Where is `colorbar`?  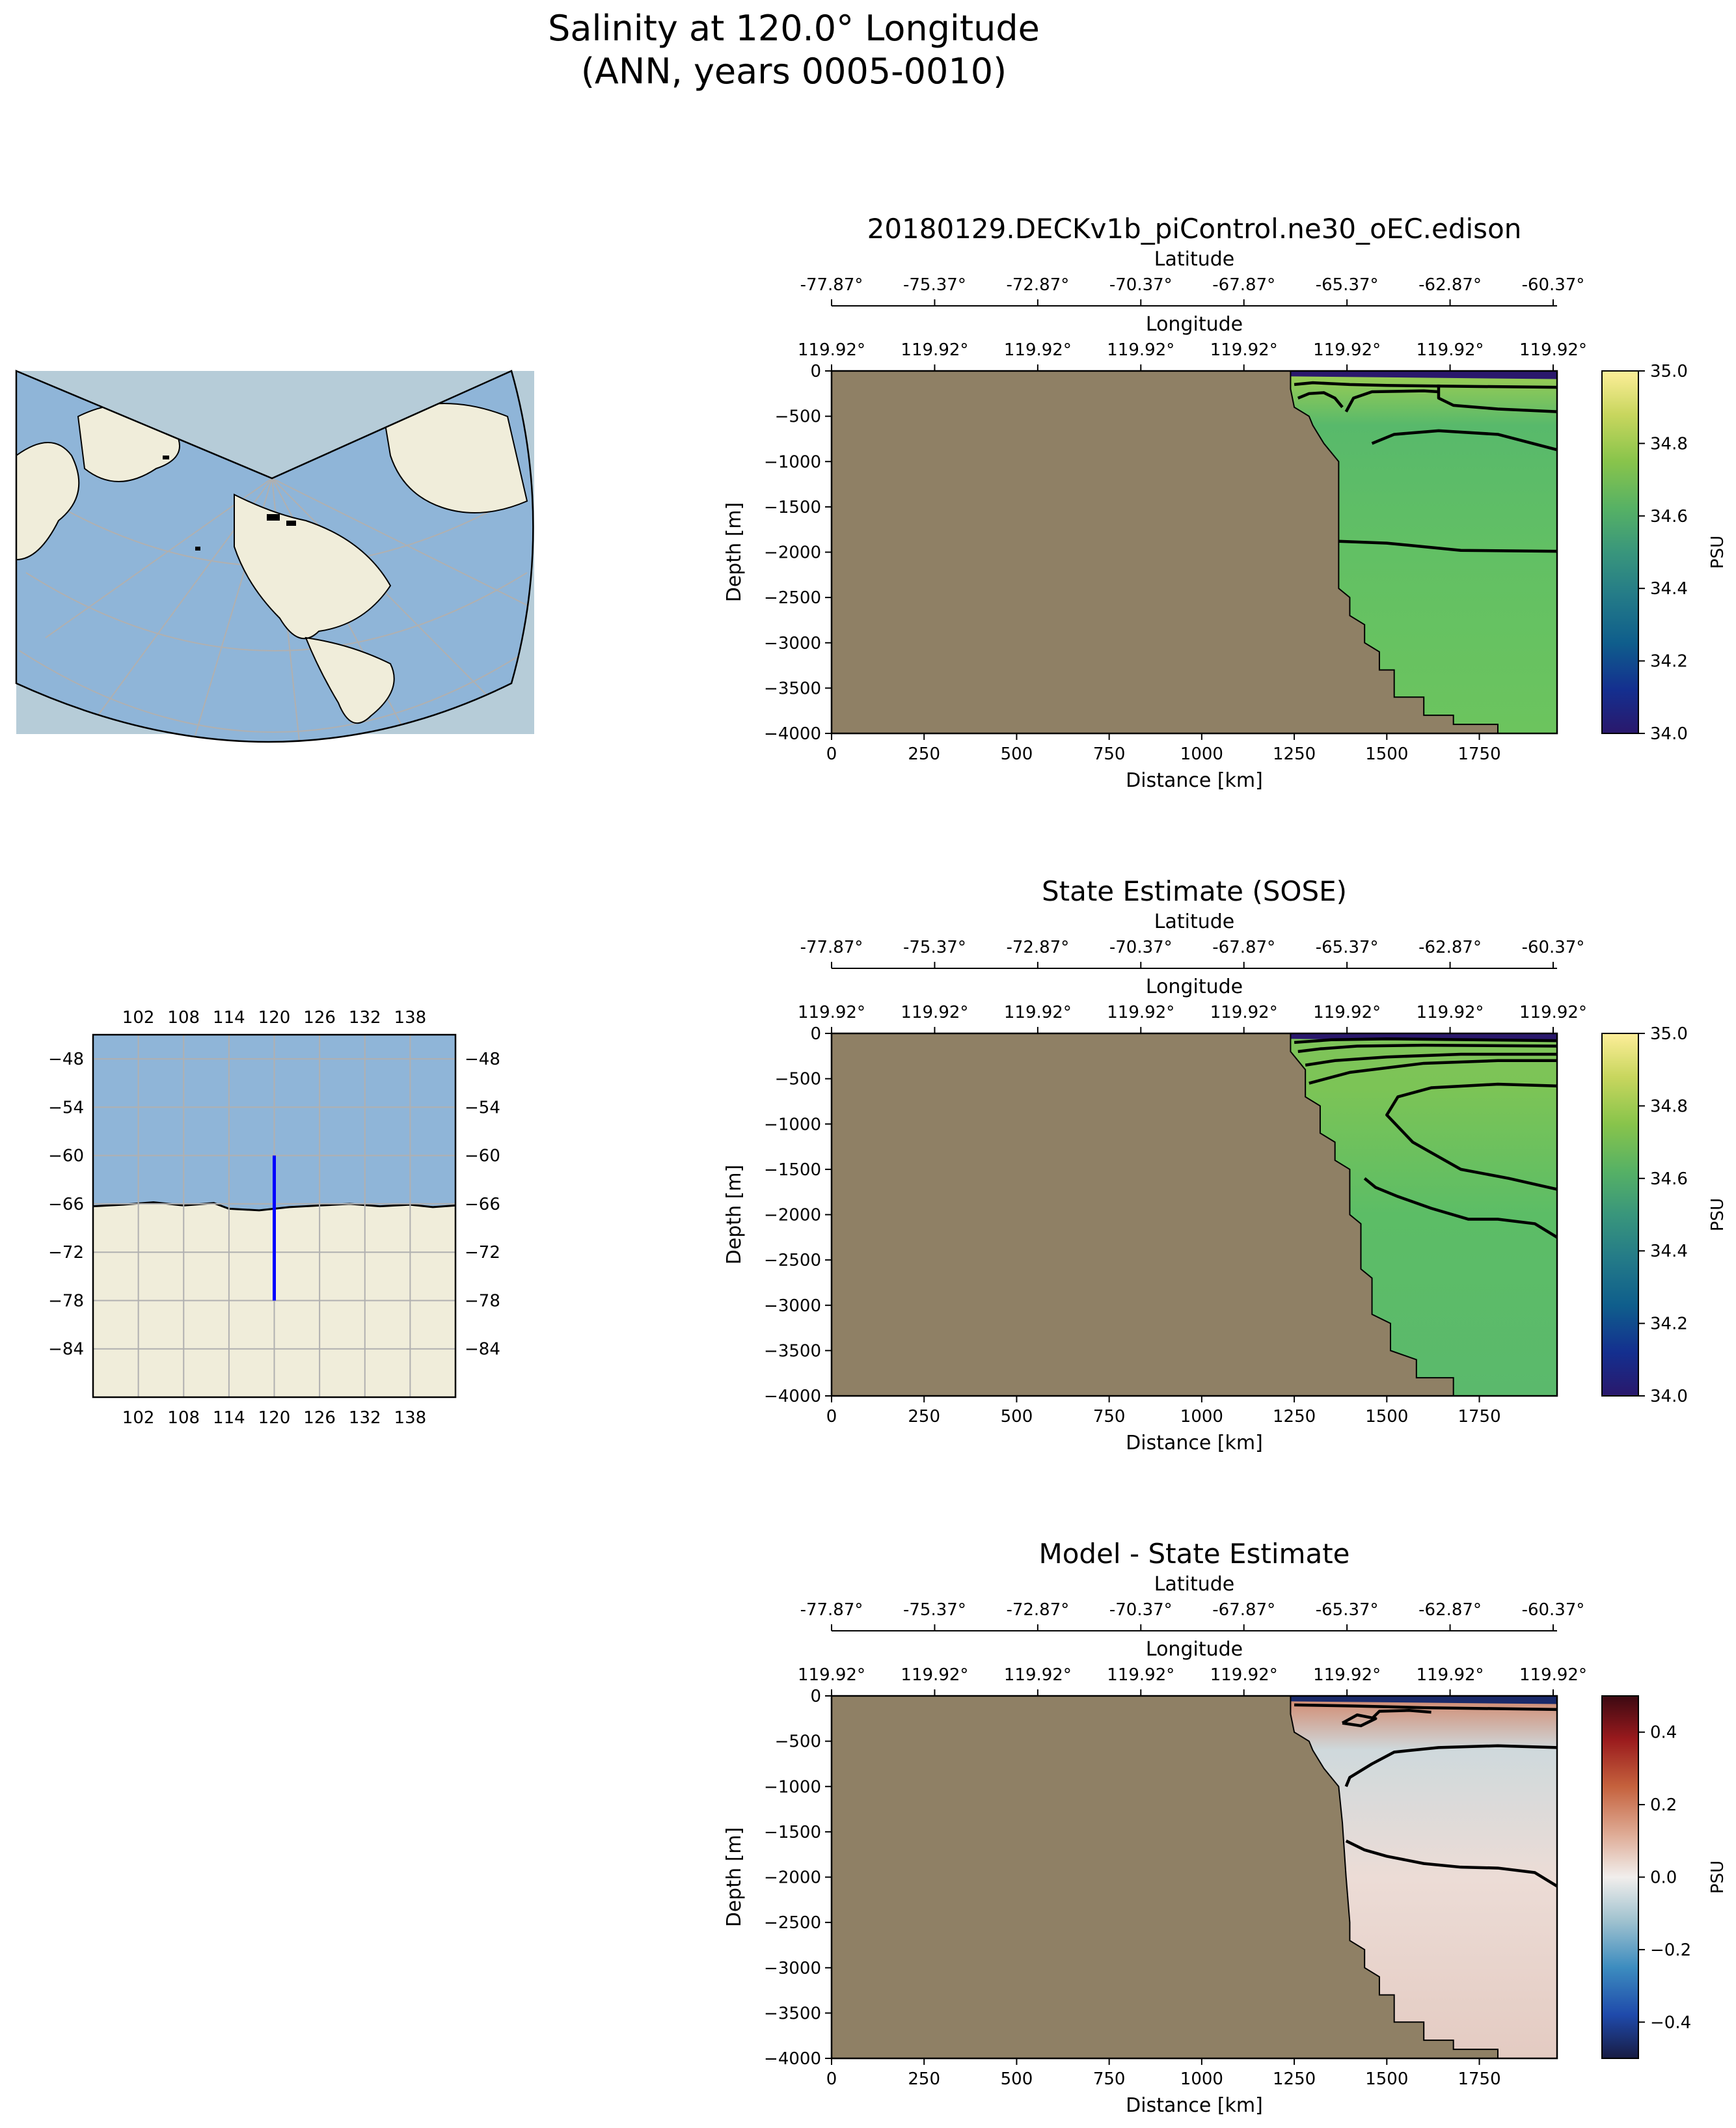
colorbar is located at coordinates (1620, 552).